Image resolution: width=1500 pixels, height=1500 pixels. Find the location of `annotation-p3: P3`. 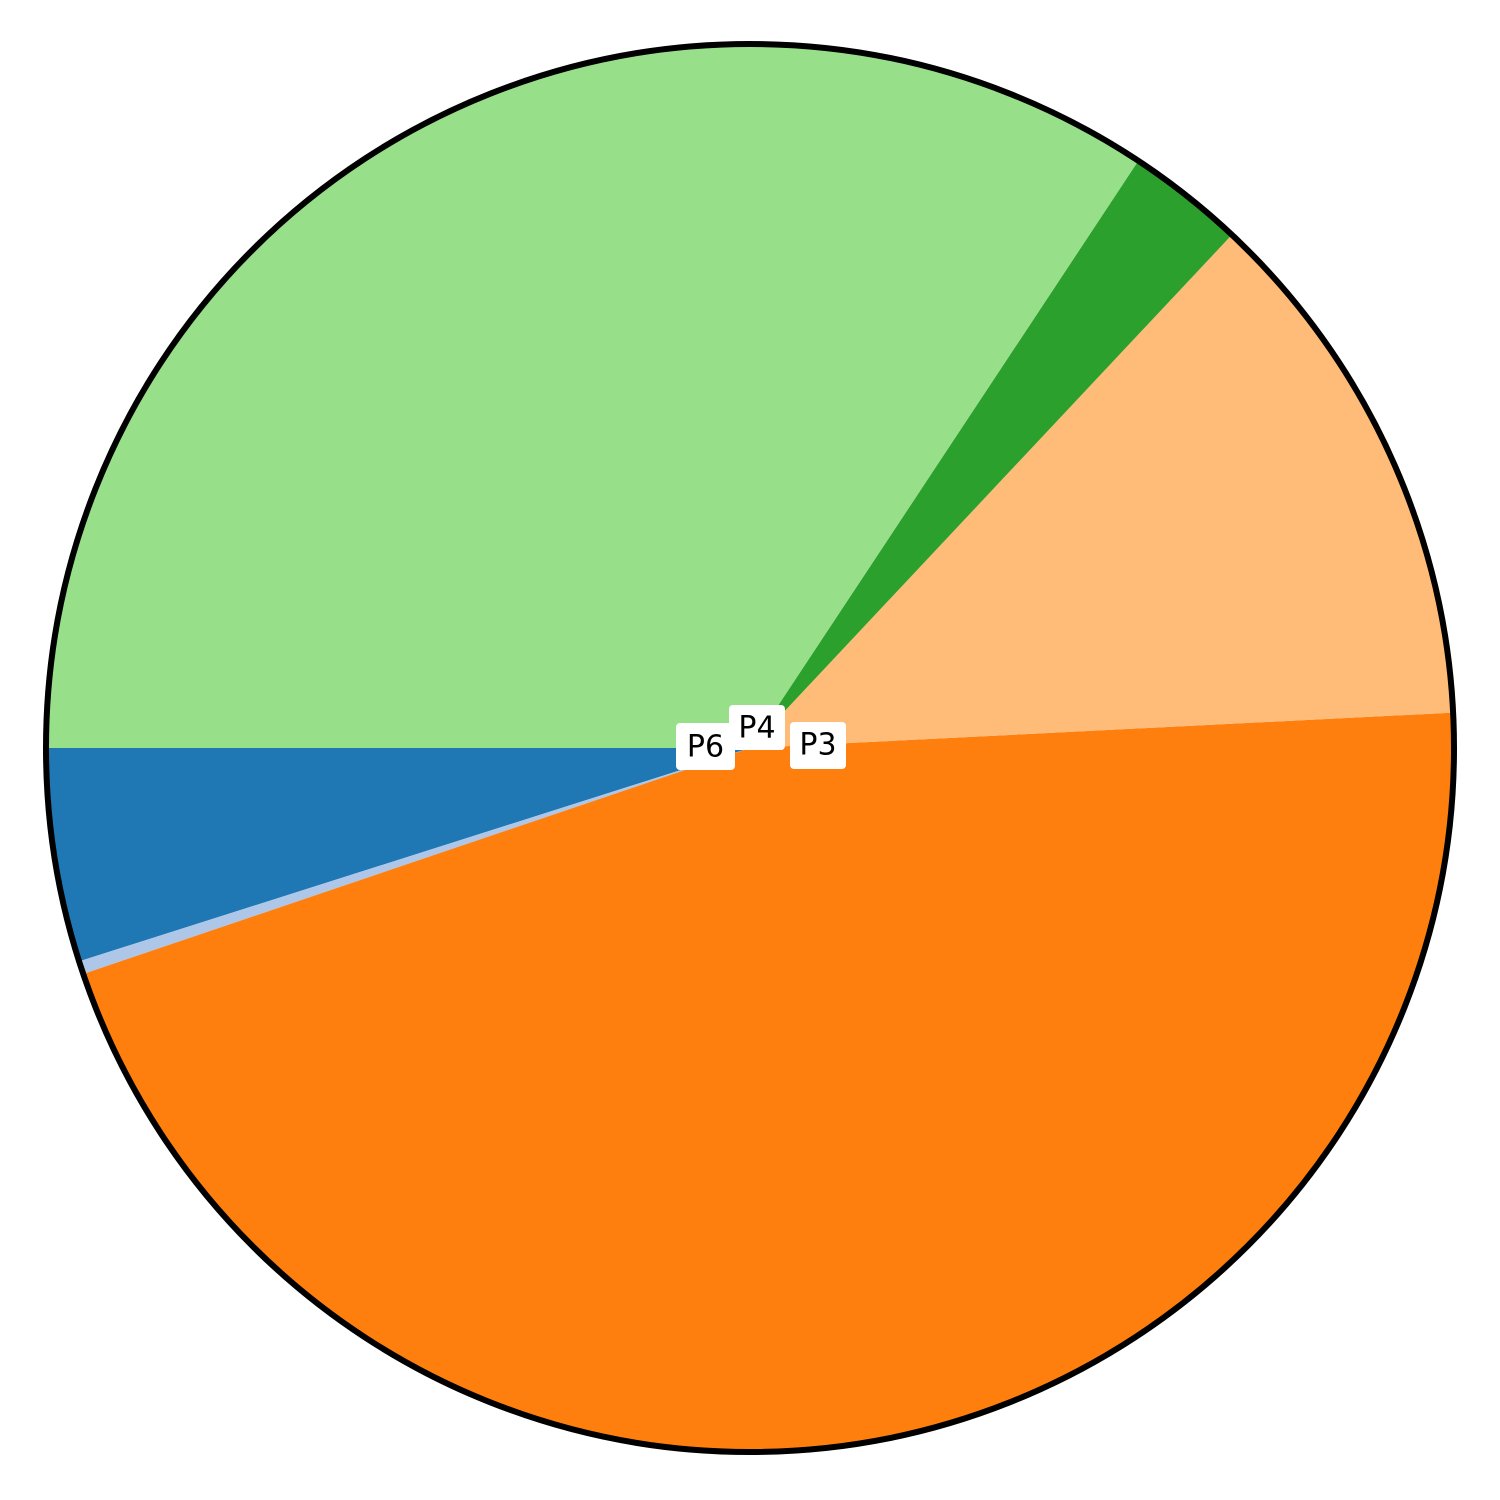

annotation-p3: P3 is located at coordinates (818, 745).